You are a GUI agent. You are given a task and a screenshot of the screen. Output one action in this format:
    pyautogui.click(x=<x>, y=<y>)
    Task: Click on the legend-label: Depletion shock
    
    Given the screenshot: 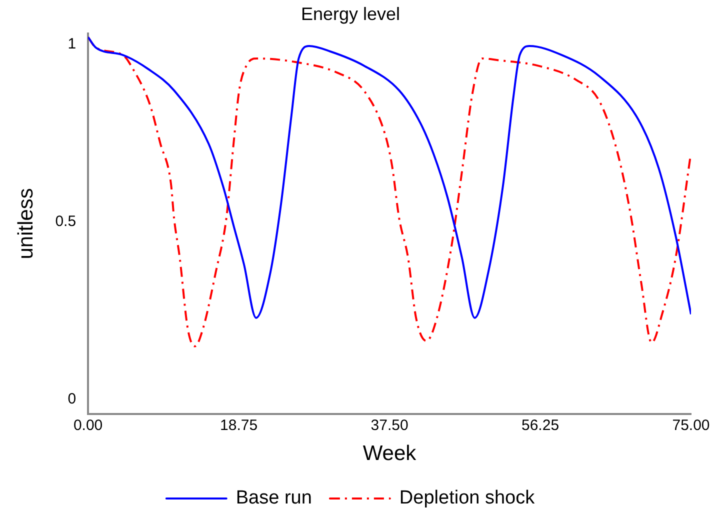 What is the action you would take?
    pyautogui.click(x=467, y=498)
    